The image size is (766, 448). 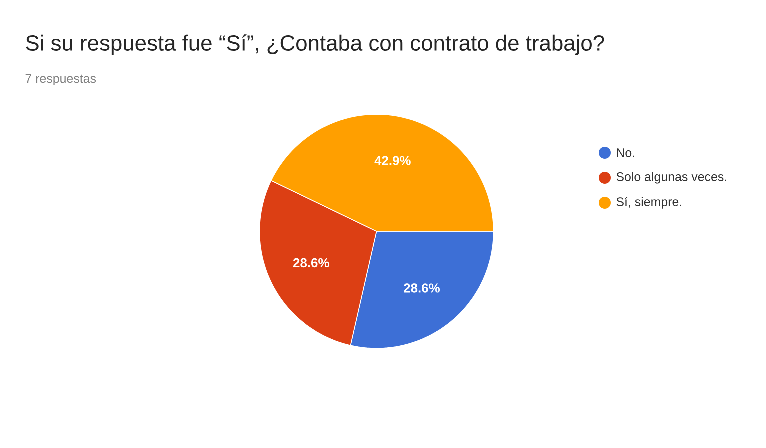 What do you see at coordinates (649, 203) in the screenshot?
I see `legend-label: Sí, siempre.` at bounding box center [649, 203].